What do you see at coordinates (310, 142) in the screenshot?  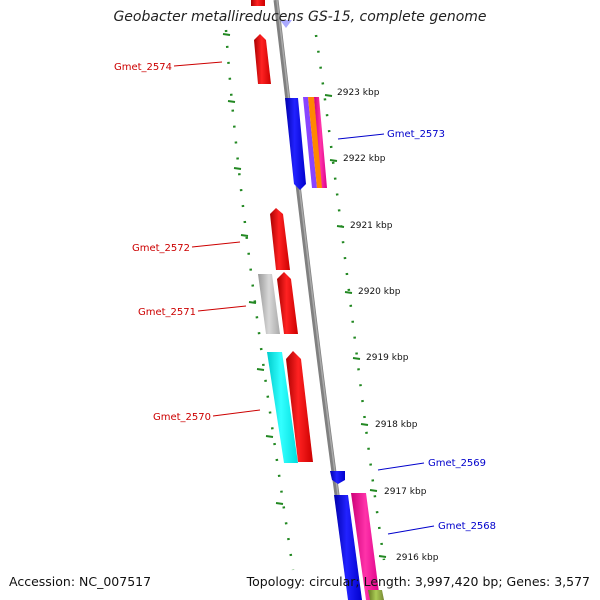 I see `gene-feature-purple` at bounding box center [310, 142].